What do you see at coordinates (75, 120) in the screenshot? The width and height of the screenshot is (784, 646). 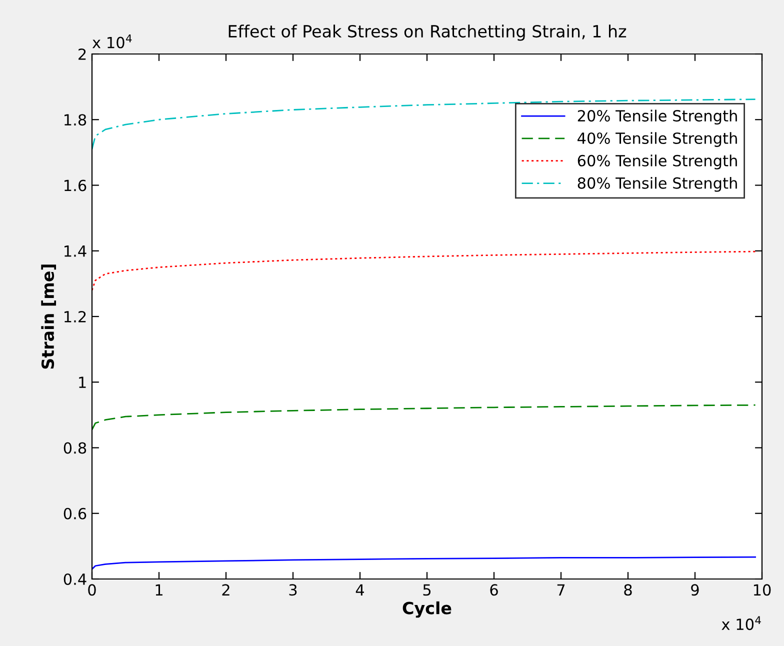 I see `y-tick-label: 1.8` at bounding box center [75, 120].